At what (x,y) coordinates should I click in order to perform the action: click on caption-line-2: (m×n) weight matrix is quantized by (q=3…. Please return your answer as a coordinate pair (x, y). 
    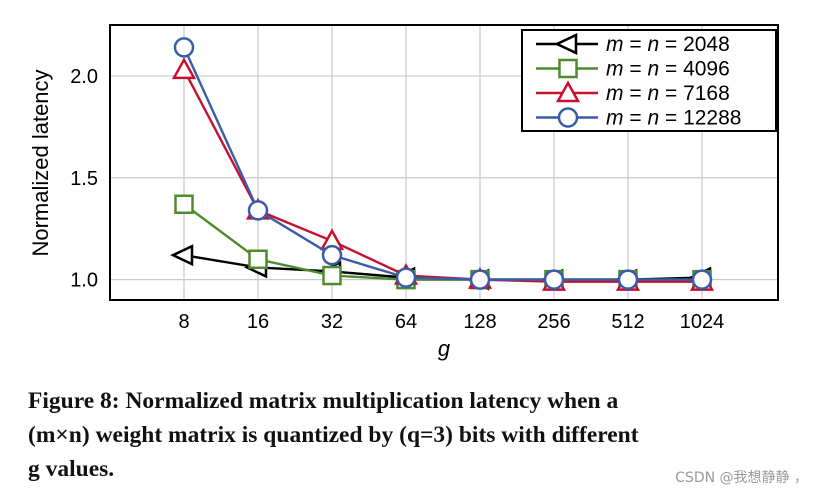
    Looking at the image, I should click on (333, 435).